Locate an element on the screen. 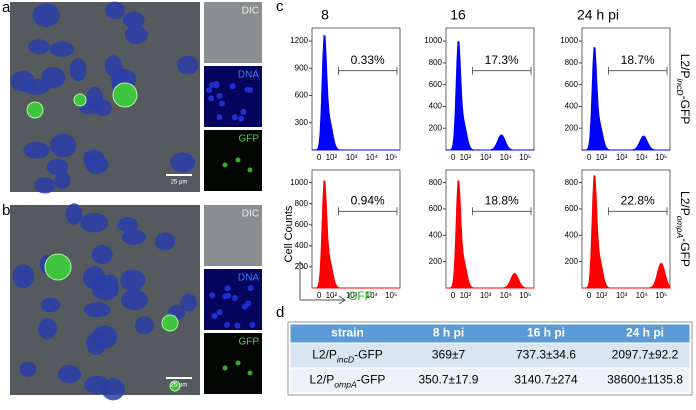 This screenshot has width=696, height=410. gate-percent: 17.3% is located at coordinates (502, 60).